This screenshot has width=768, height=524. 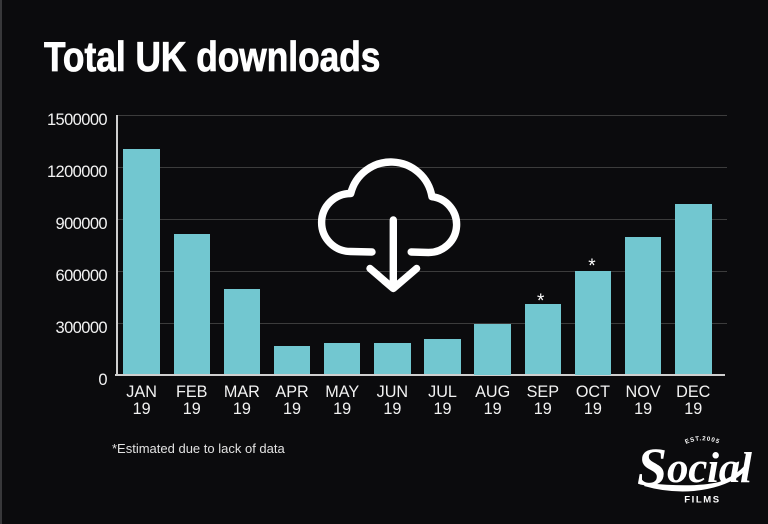 I want to click on svg-text: EST.2005, so click(x=702, y=440).